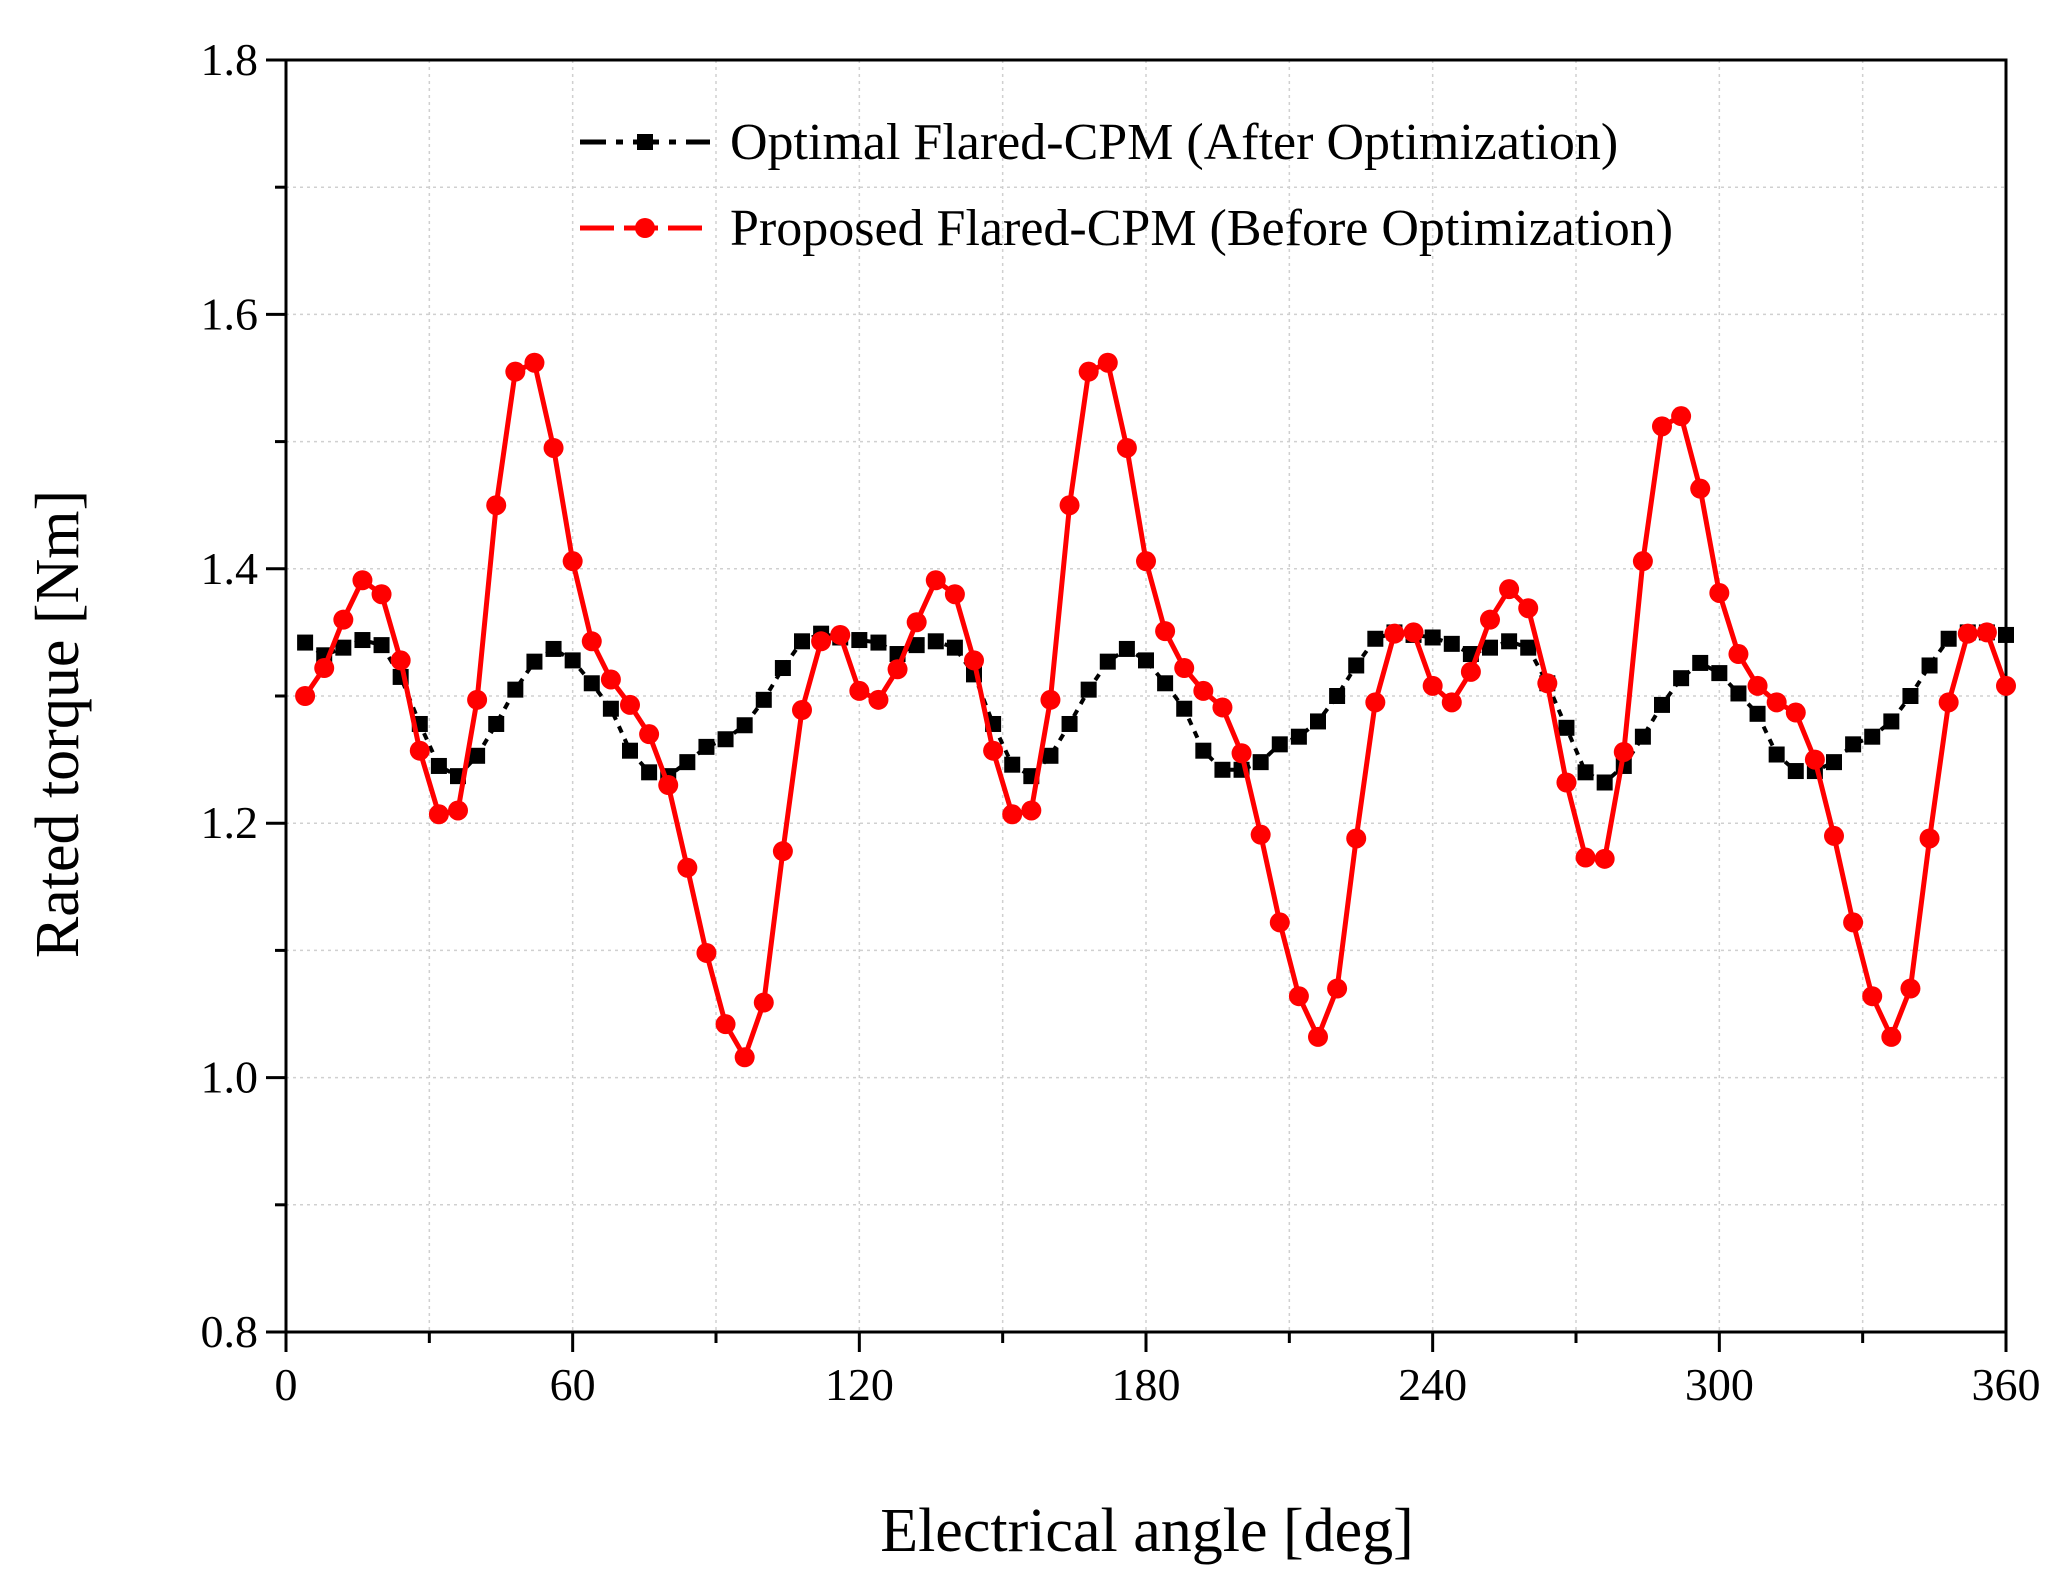  What do you see at coordinates (286, 1384) in the screenshot?
I see `x-tick-label: 0` at bounding box center [286, 1384].